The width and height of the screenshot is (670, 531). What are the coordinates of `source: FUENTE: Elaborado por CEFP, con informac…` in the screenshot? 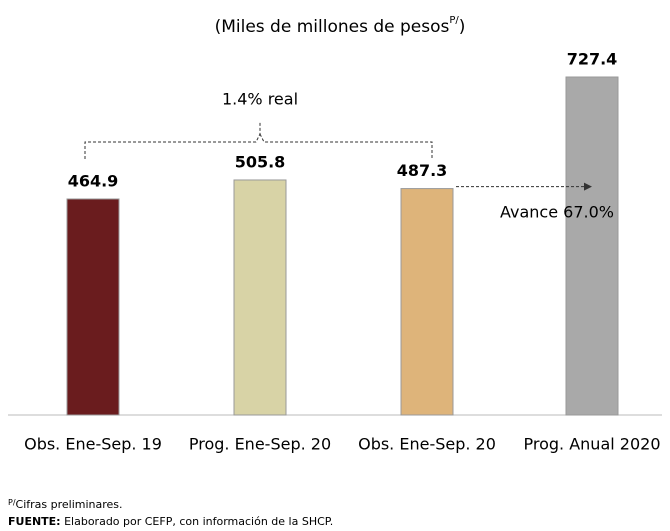 It's located at (170, 521).